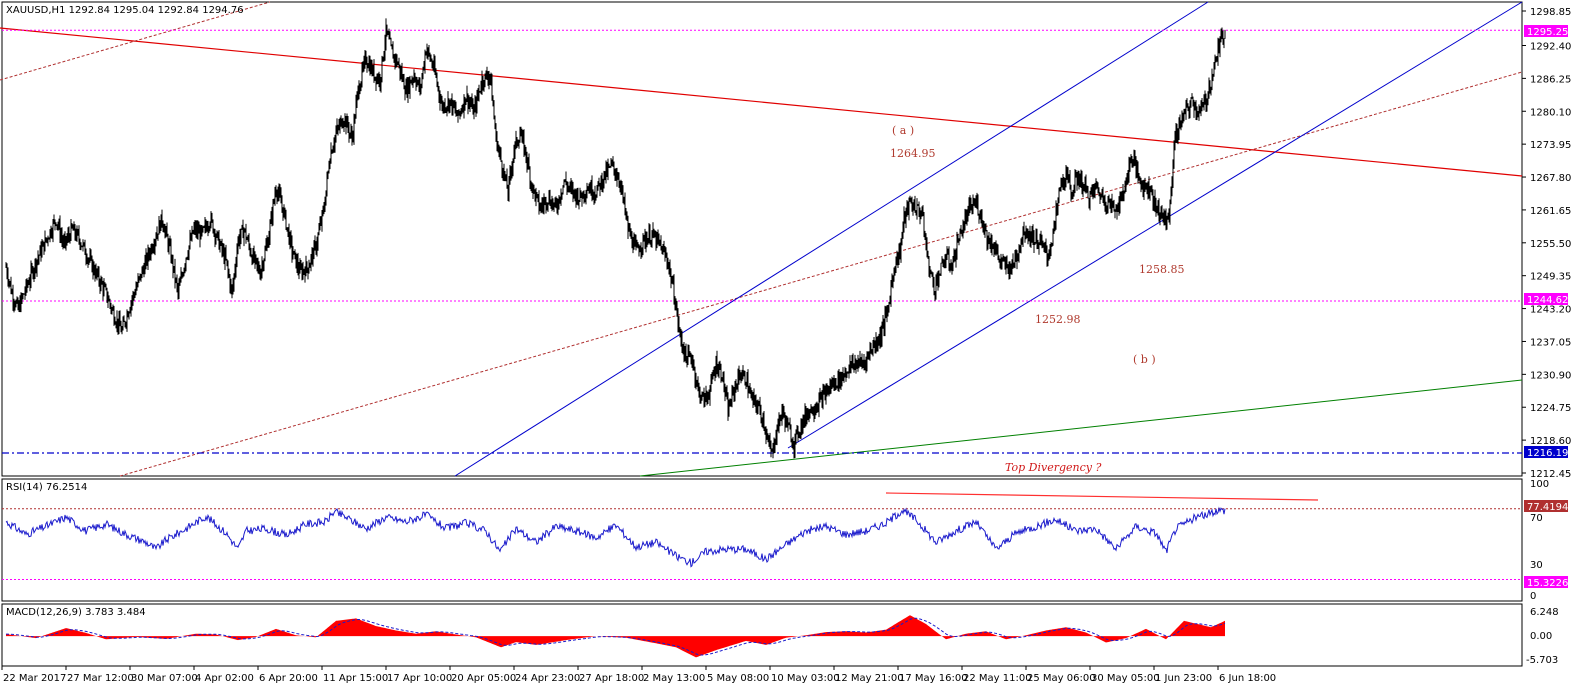 The height and width of the screenshot is (692, 1572). I want to click on price-tick-label: 1255.50, so click(1550, 244).